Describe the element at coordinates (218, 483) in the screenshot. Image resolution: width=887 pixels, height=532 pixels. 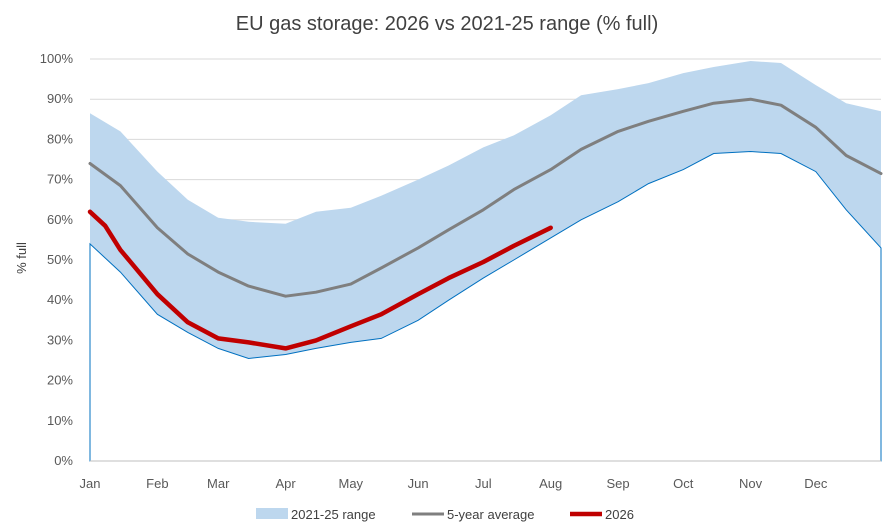
I see `x-tick-label: Mar` at that location.